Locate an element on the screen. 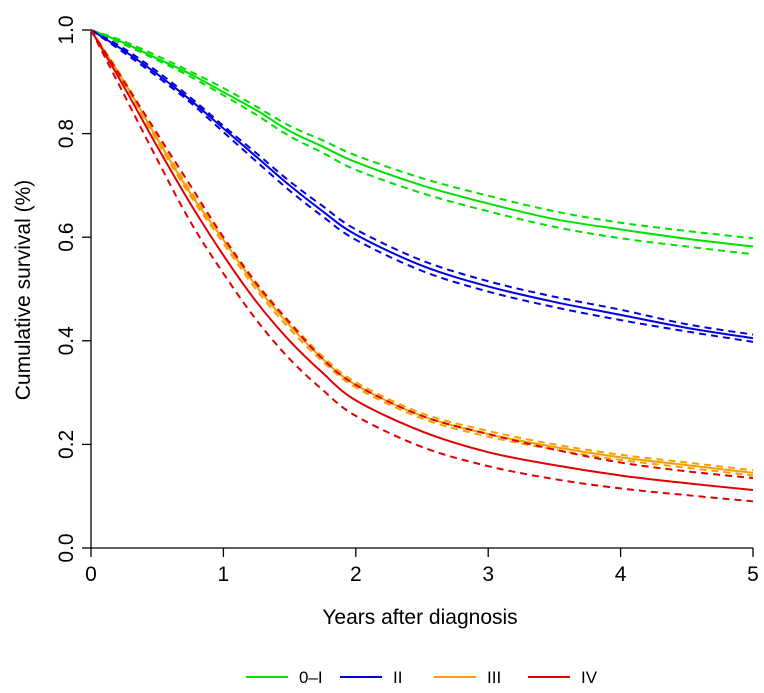 The width and height of the screenshot is (764, 693). y-tick-label: 0.8 is located at coordinates (66, 133).